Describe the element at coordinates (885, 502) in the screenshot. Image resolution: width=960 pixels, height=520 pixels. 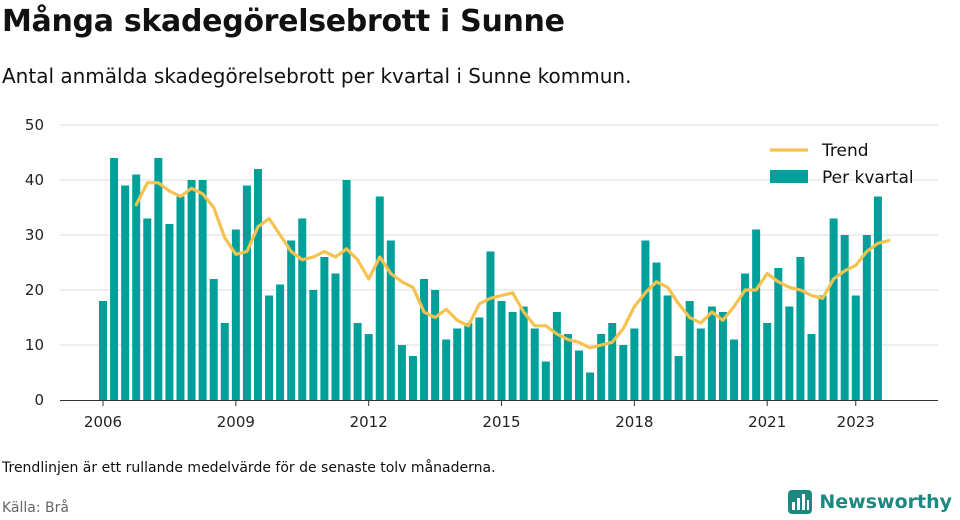
I see `brand-name: Newsworthy` at that location.